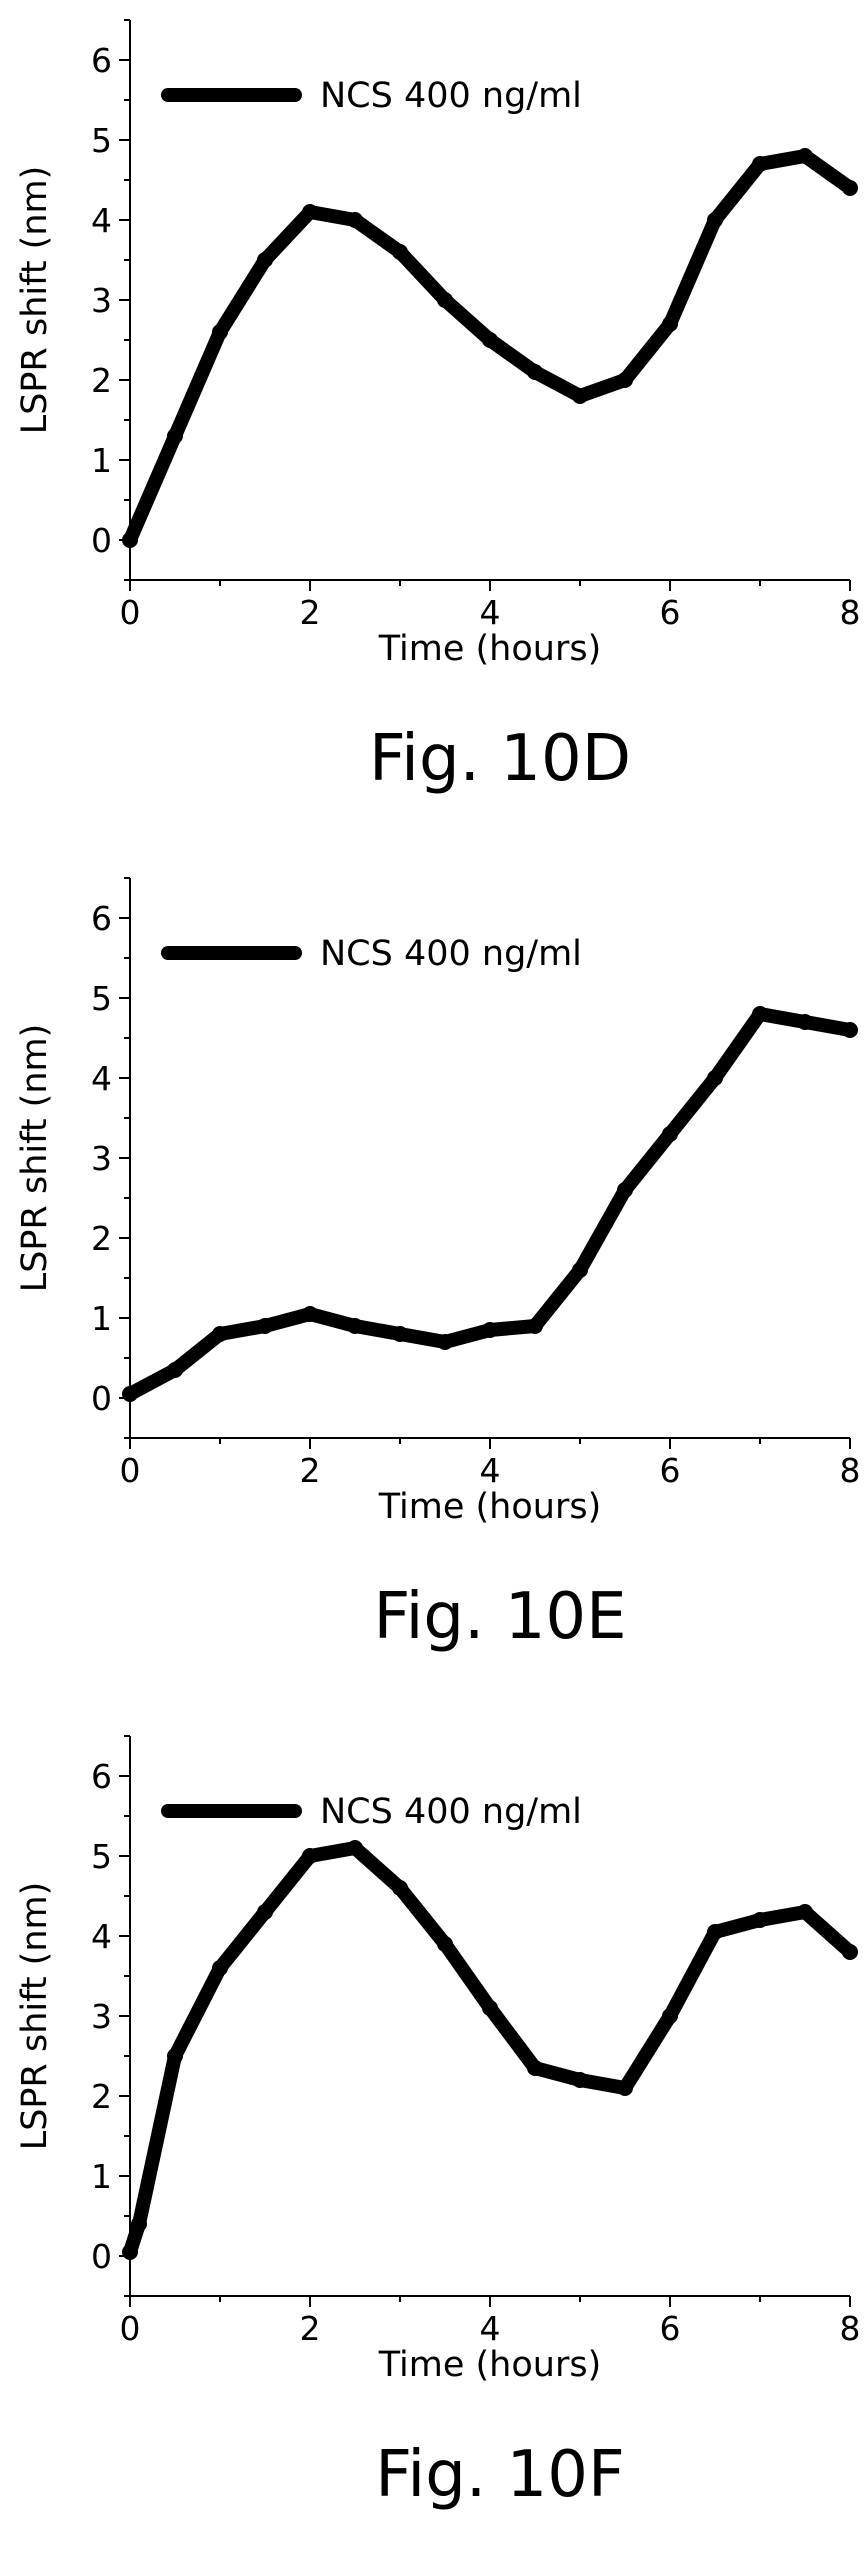 This screenshot has width=866, height=2574. I want to click on figure-caption: Fig. 10F, so click(500, 2475).